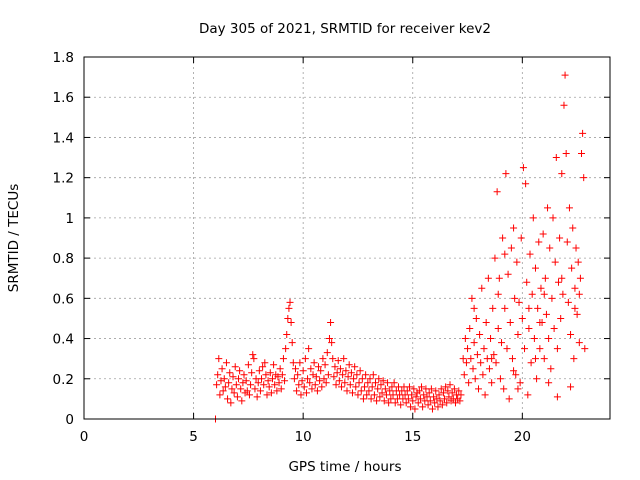 This screenshot has height=480, width=640. I want to click on x-axis-label: GPS time / hours, so click(344, 467).